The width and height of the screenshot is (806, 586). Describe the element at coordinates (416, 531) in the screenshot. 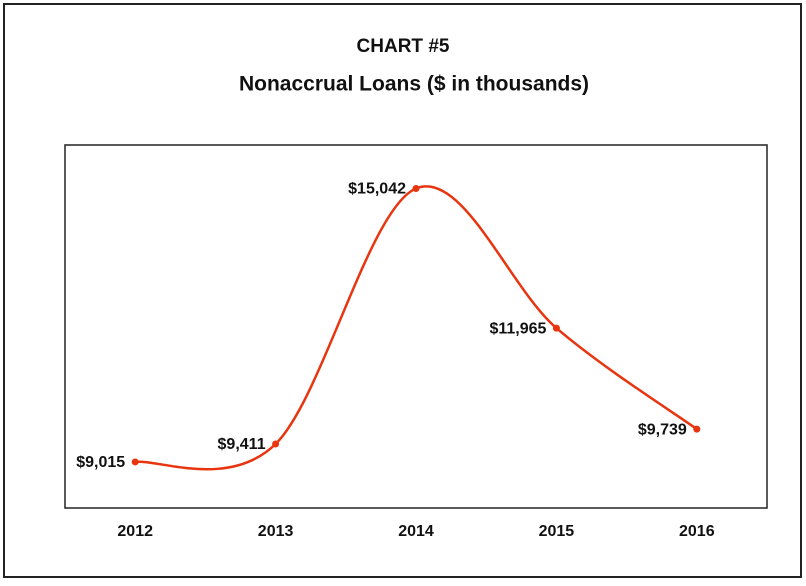

I see `x-tick-label: 2014` at that location.